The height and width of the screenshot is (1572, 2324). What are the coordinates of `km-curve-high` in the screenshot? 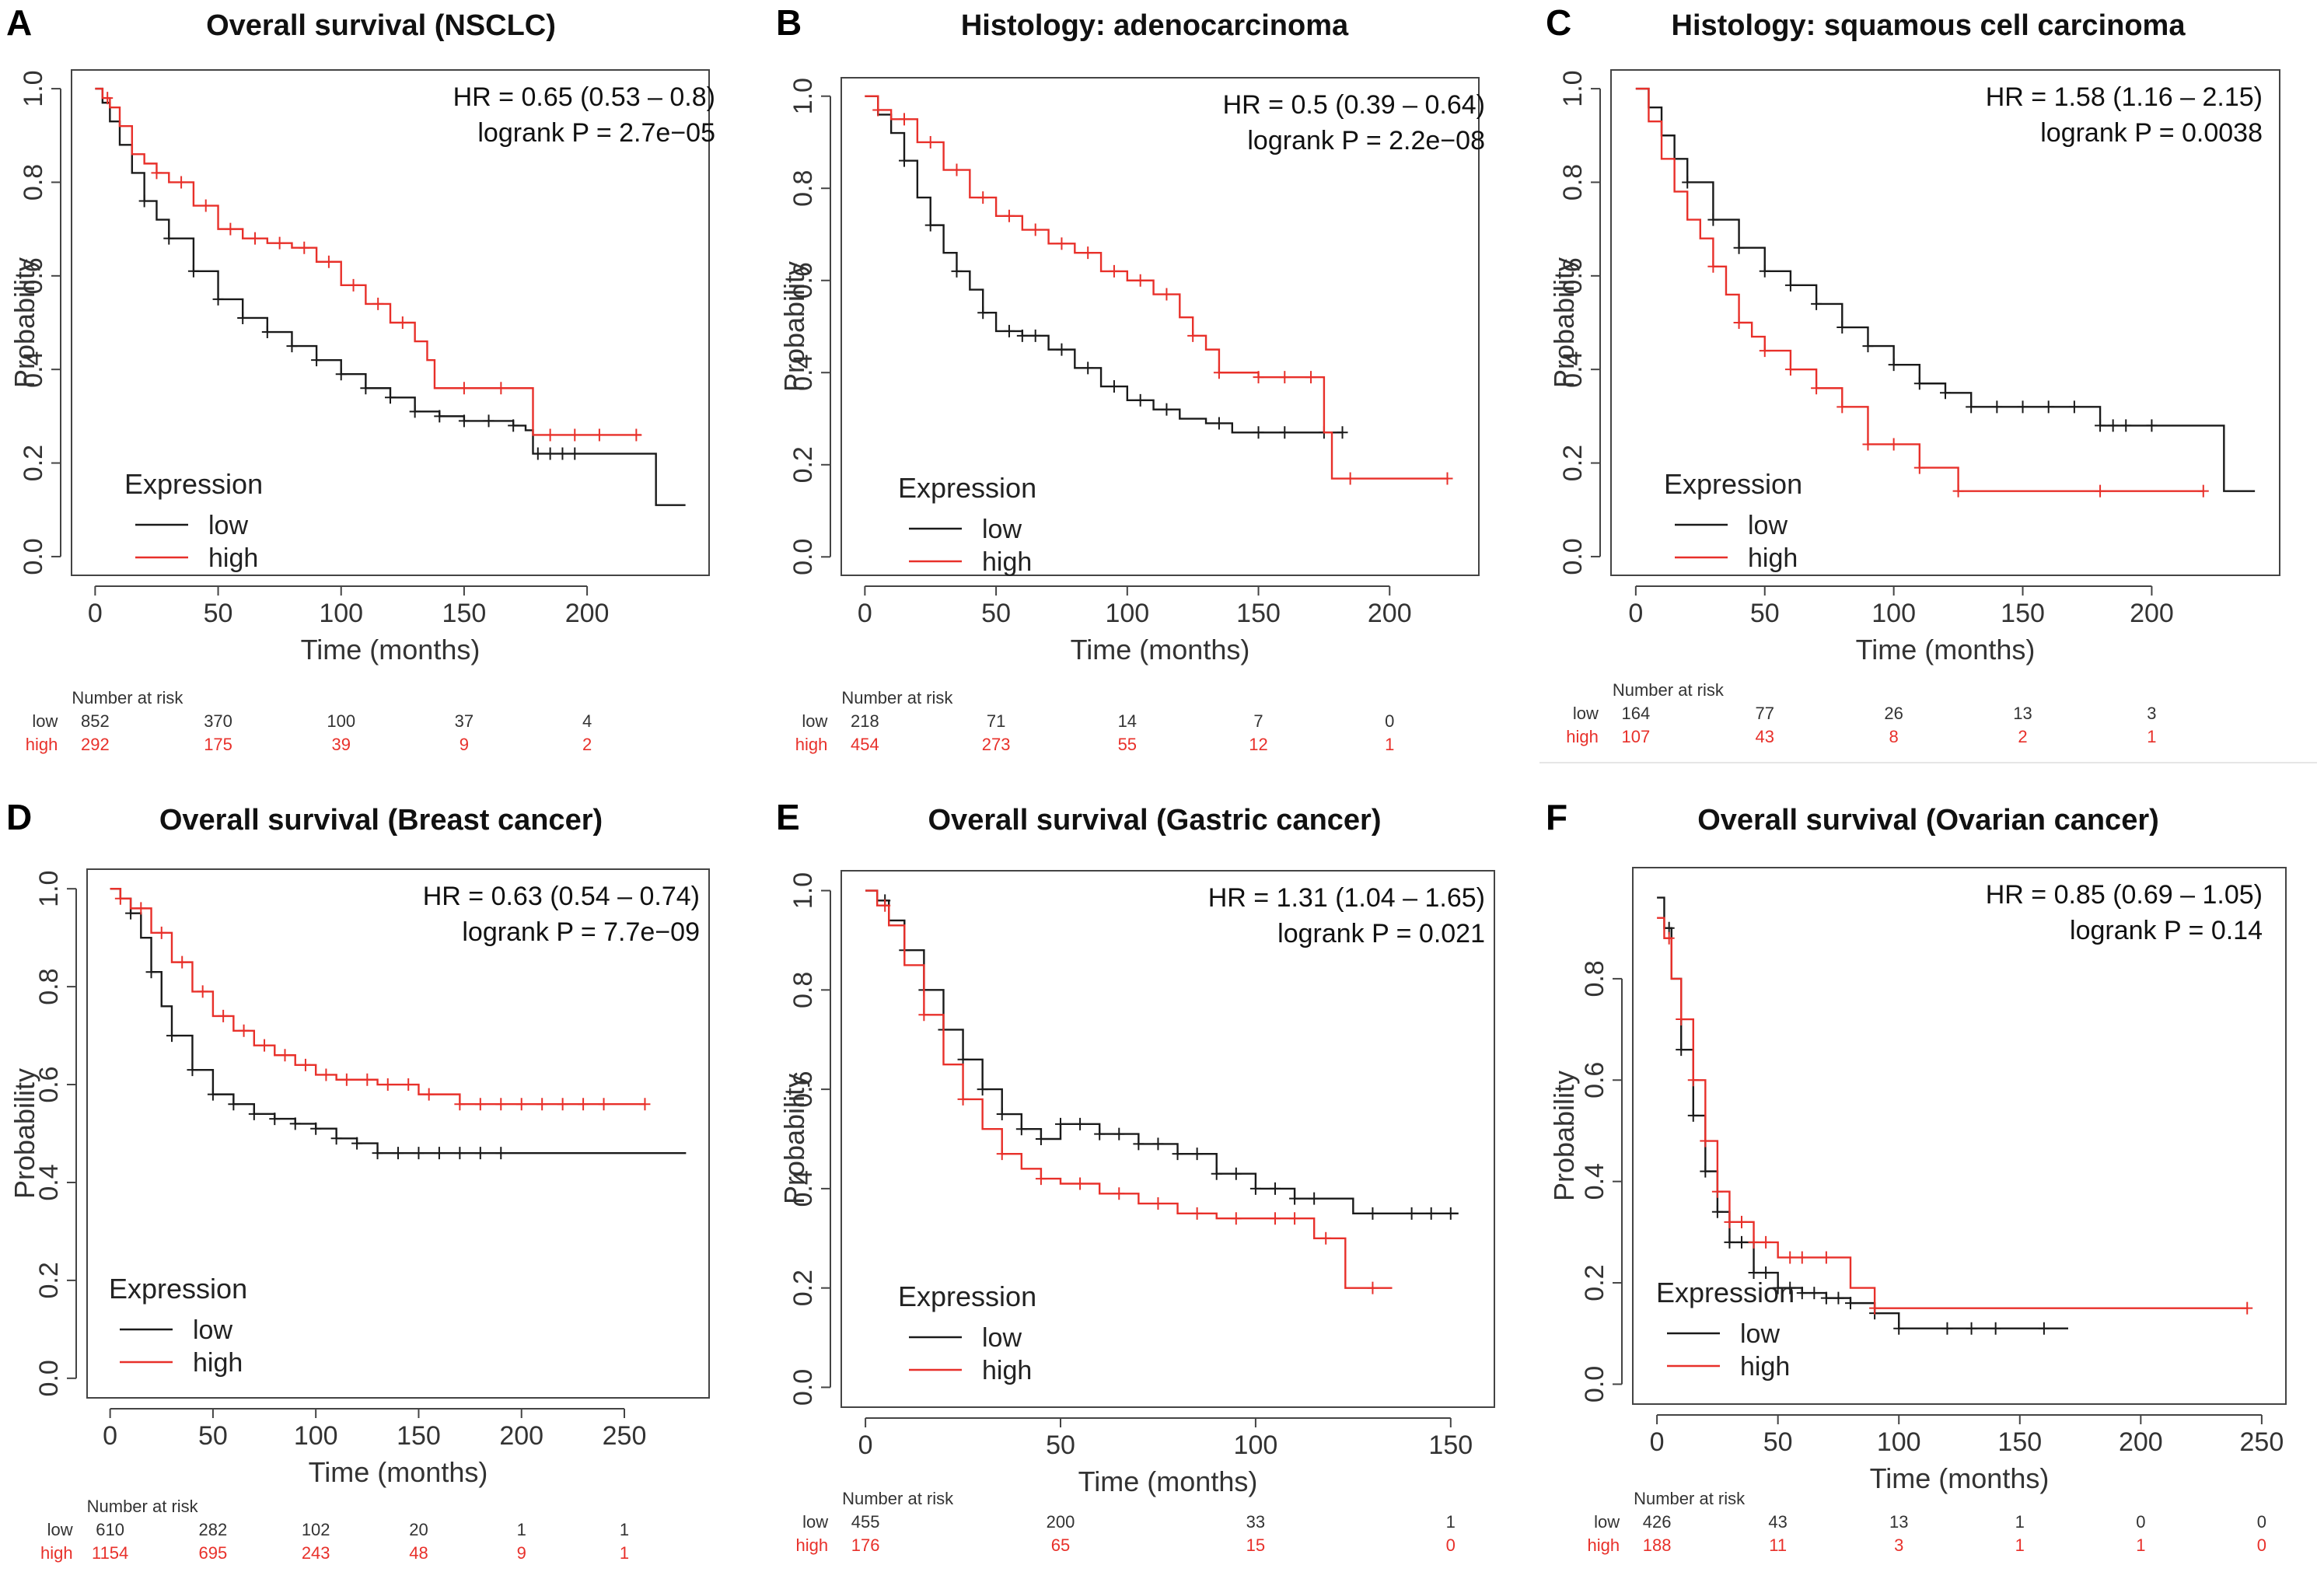 It's located at (1919, 290).